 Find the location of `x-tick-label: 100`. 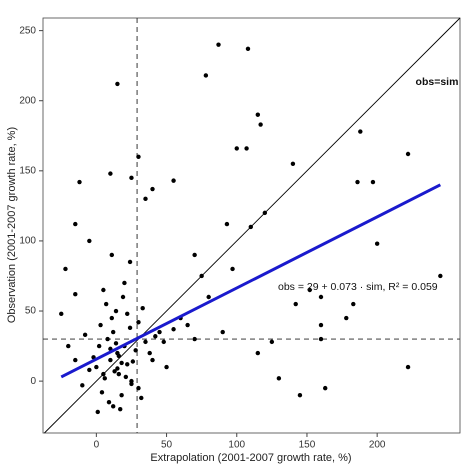

x-tick-label: 100 is located at coordinates (236, 445).